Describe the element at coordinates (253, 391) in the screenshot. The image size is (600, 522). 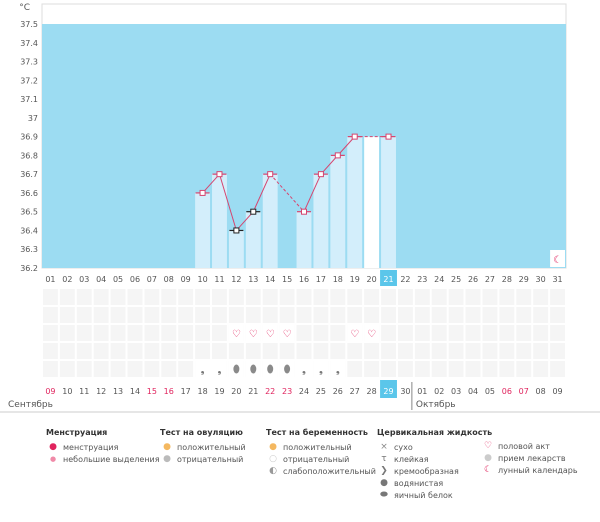
I see `cycle-day-label: 21` at that location.